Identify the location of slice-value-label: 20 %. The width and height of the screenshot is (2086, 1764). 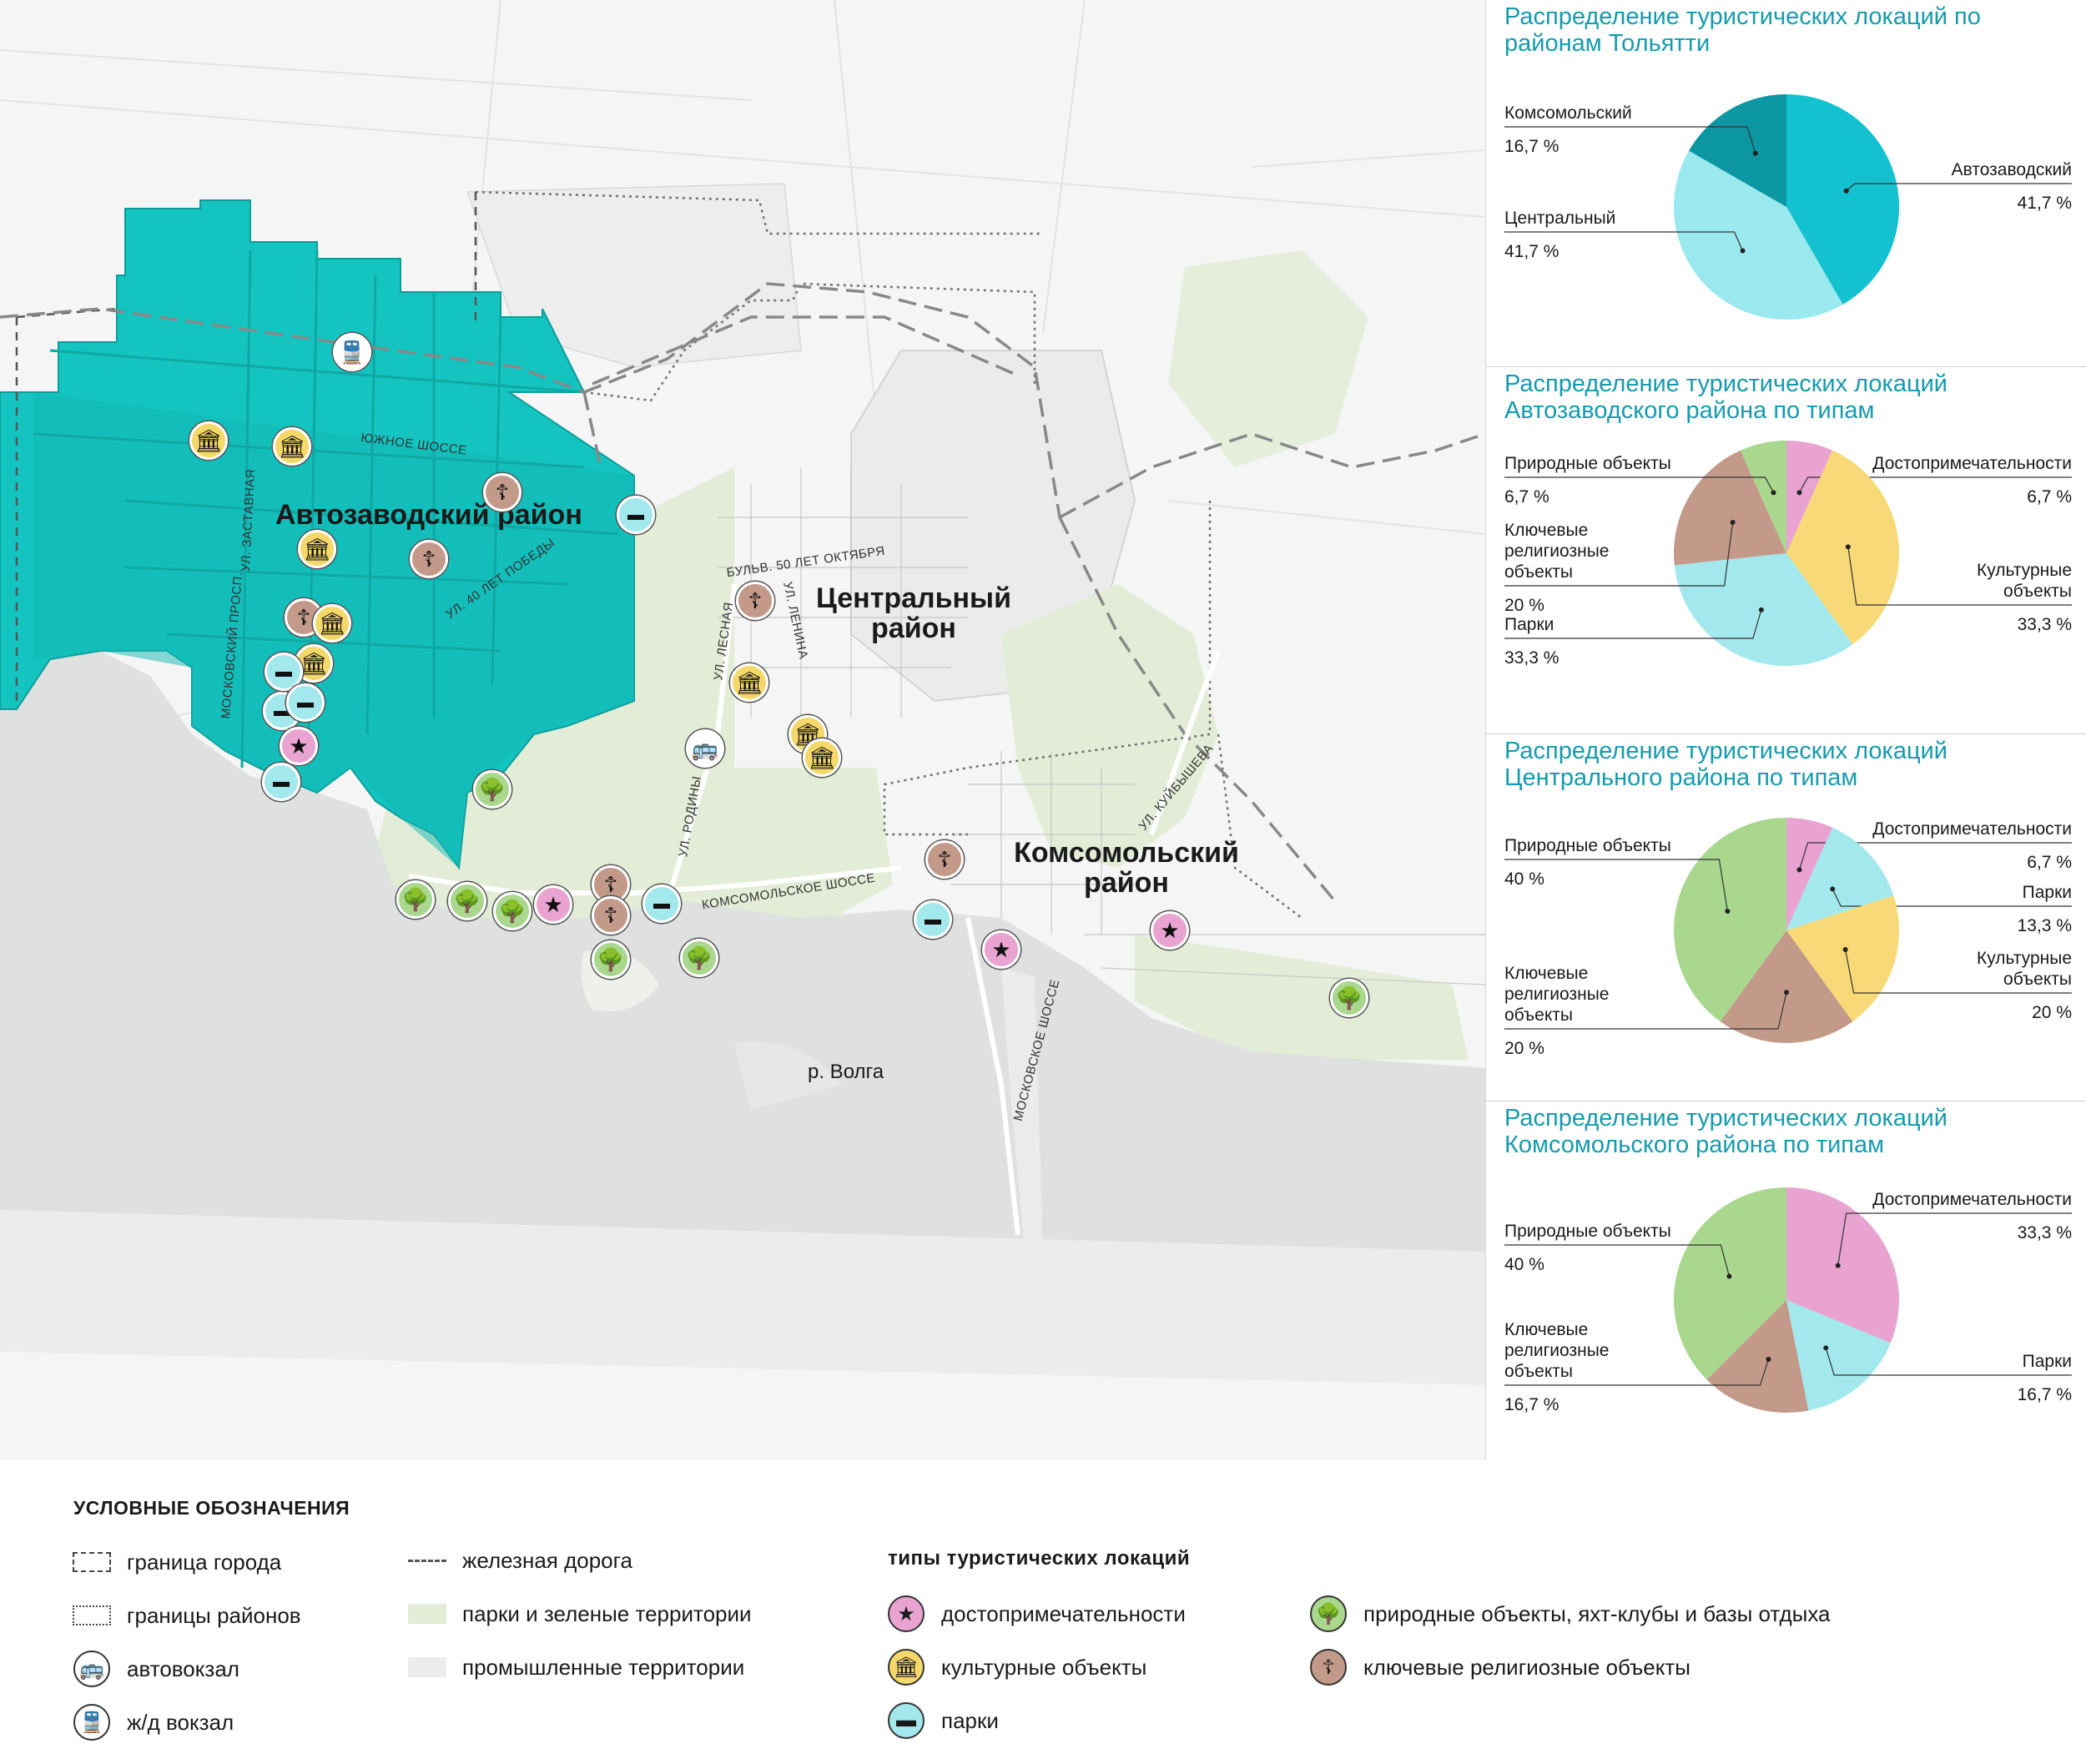
(1524, 1048).